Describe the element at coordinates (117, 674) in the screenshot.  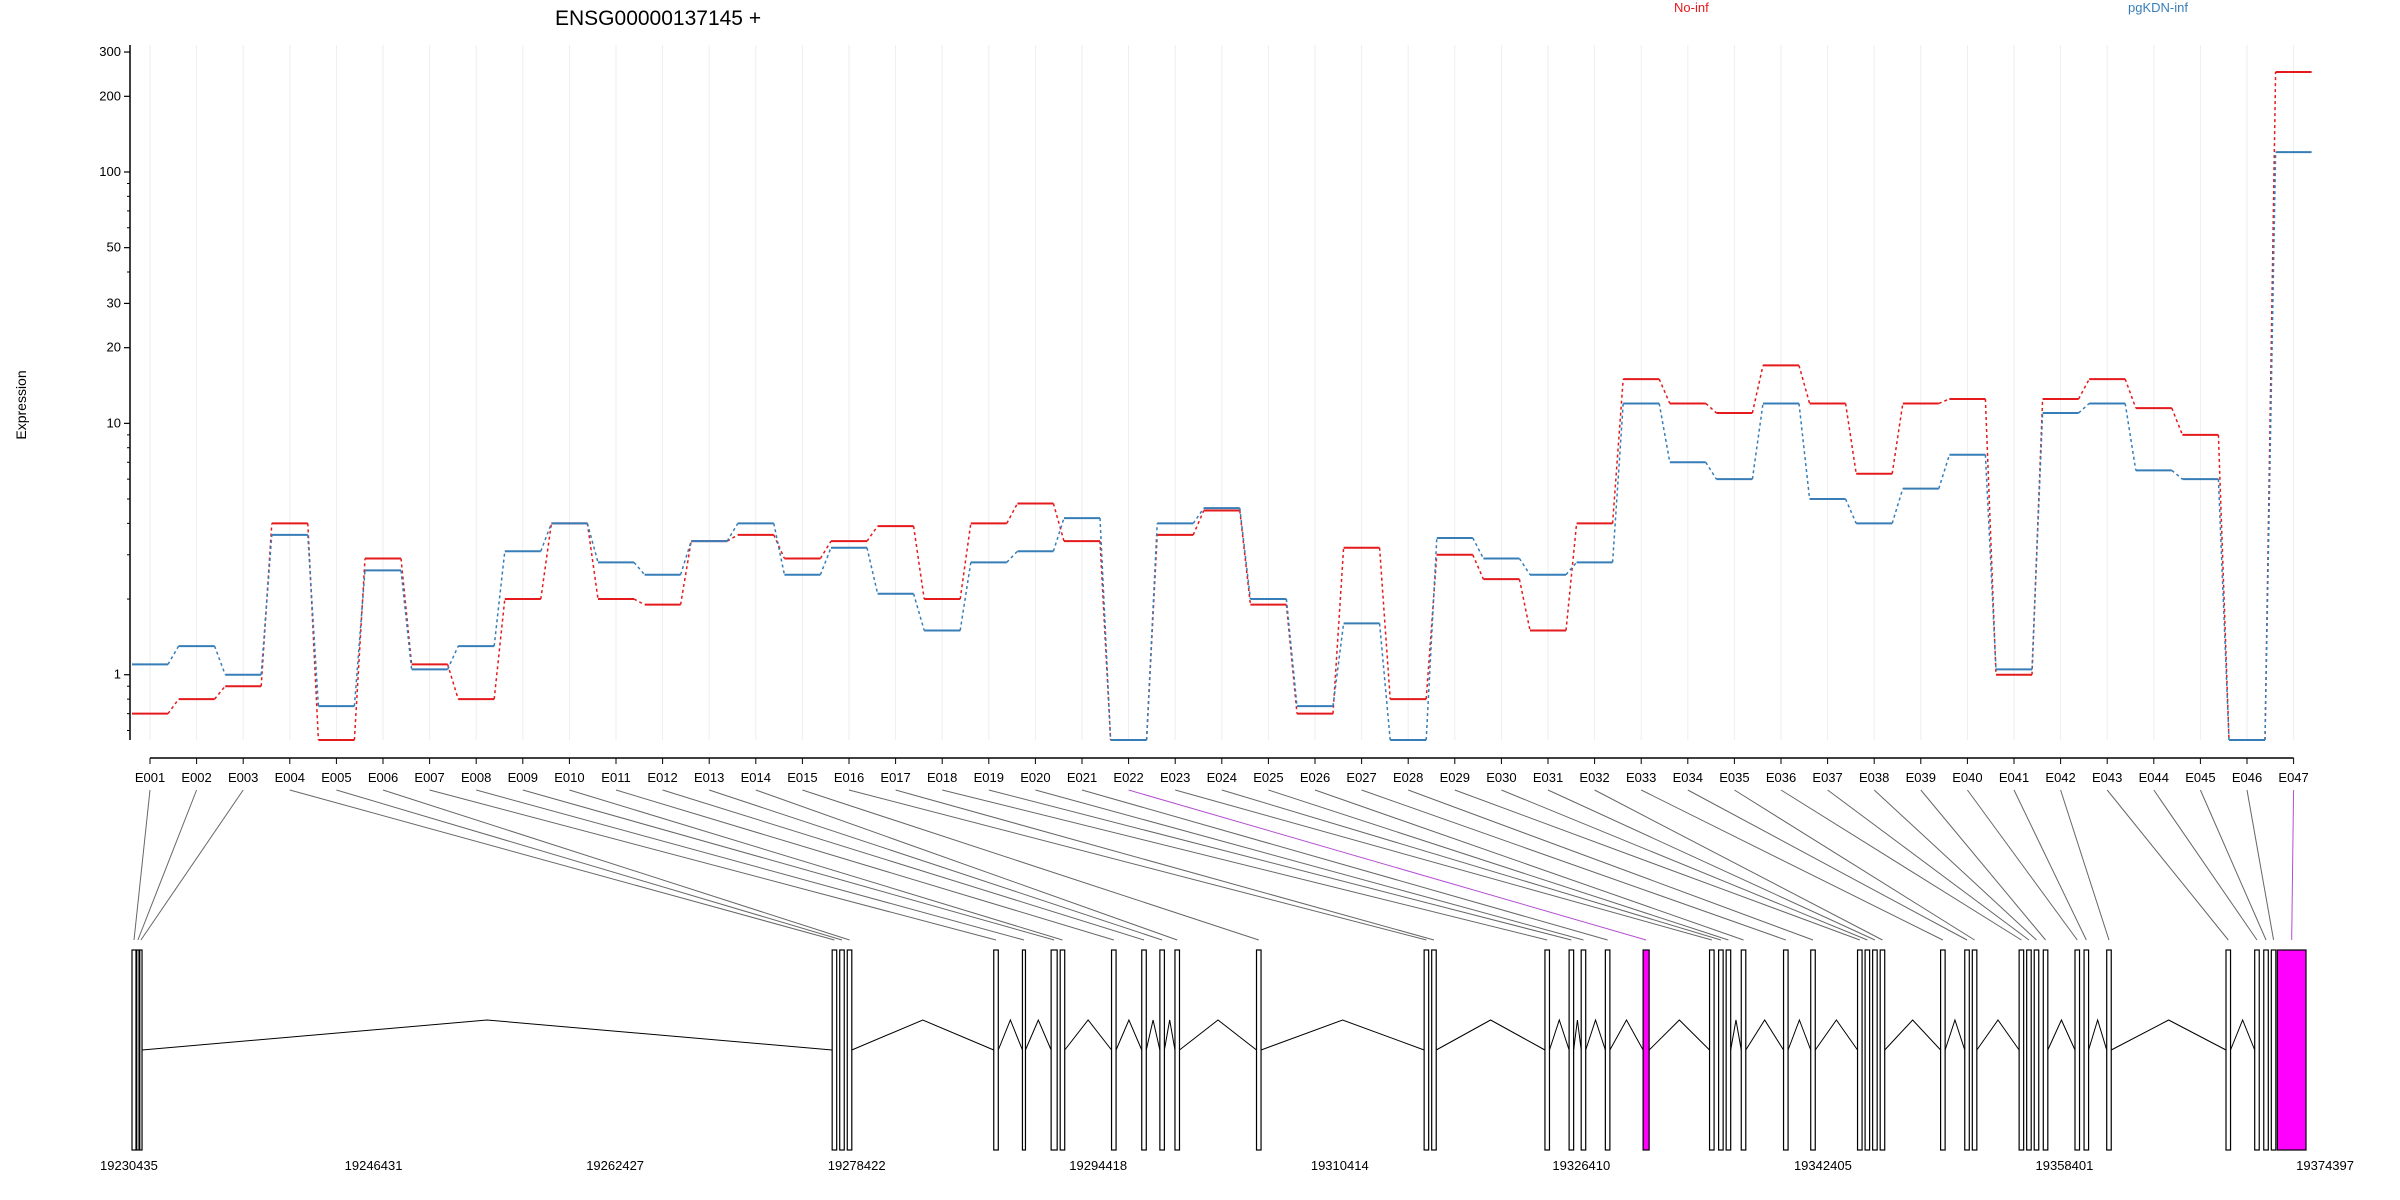
I see `y-tick-label: 1` at that location.